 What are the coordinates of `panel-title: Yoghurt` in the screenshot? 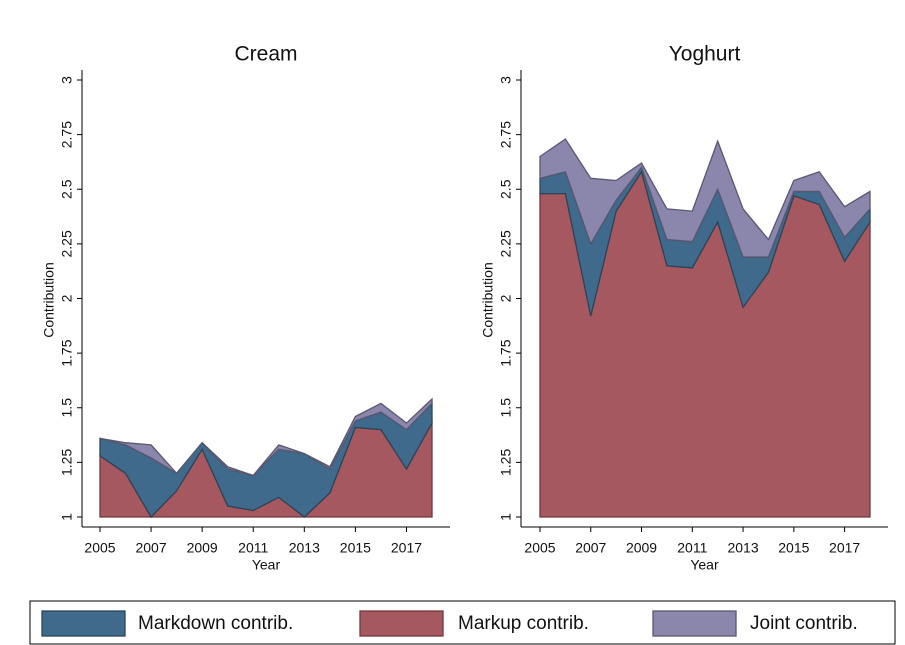 It's located at (705, 54).